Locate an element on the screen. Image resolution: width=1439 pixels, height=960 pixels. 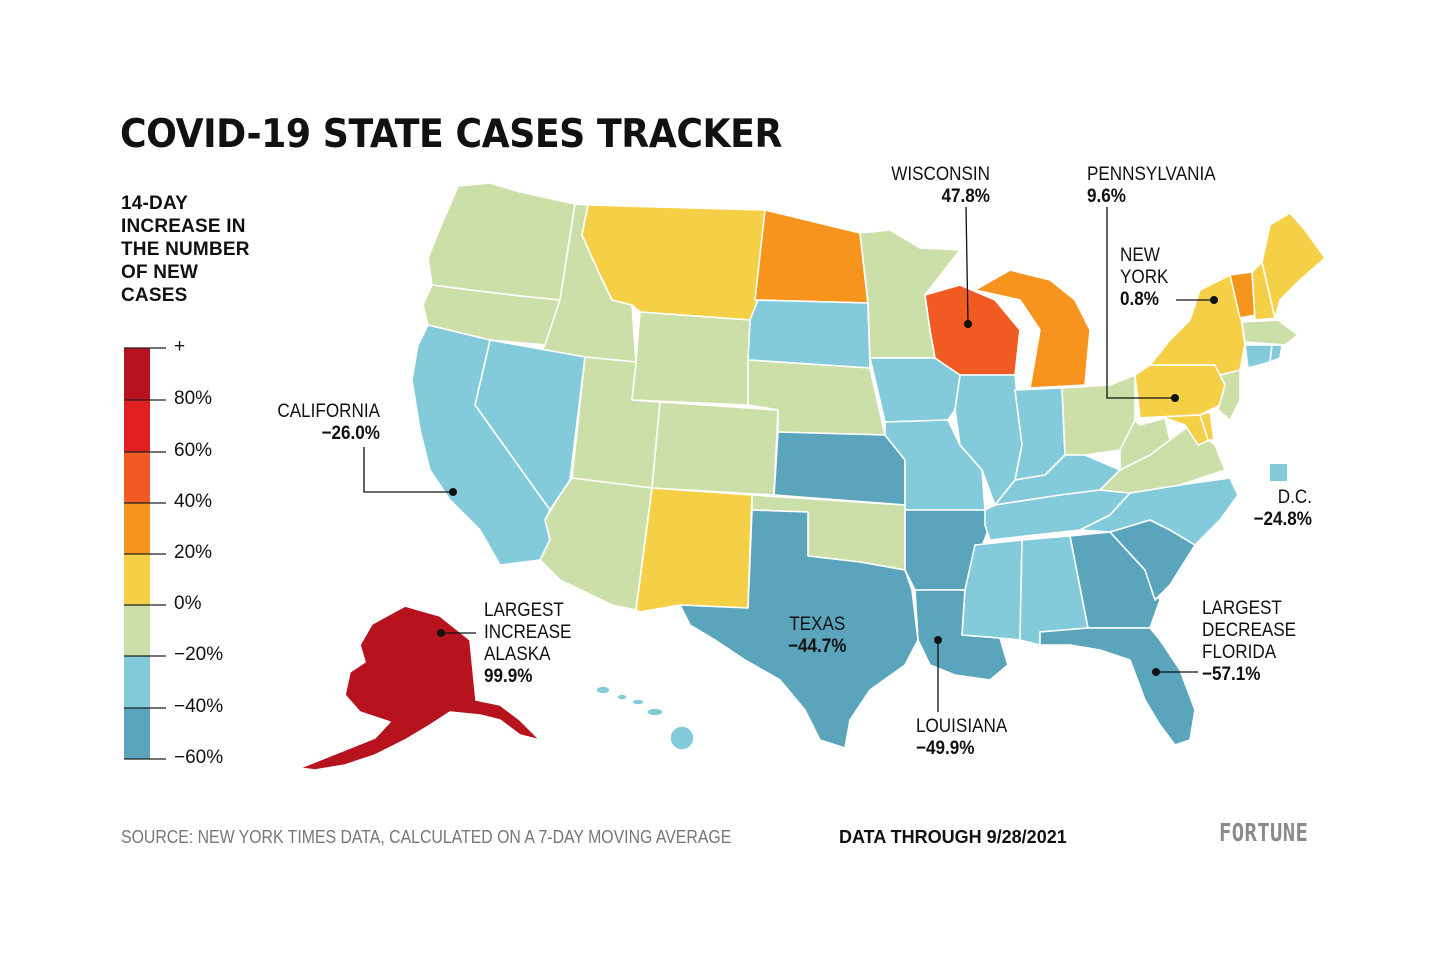
state-texas is located at coordinates (799, 629).